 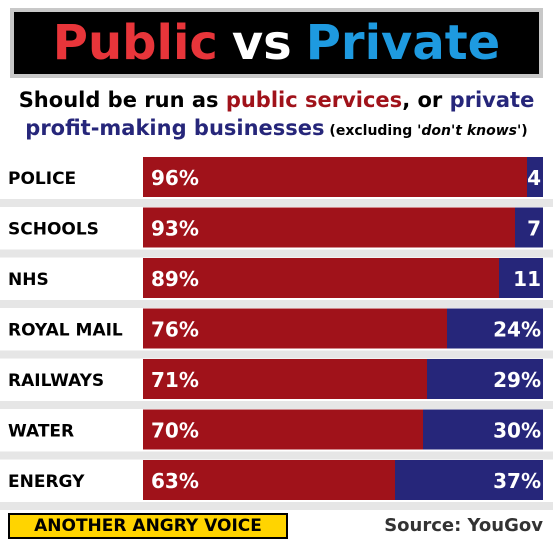 What do you see at coordinates (534, 229) in the screenshot?
I see `value-label-private: 7` at bounding box center [534, 229].